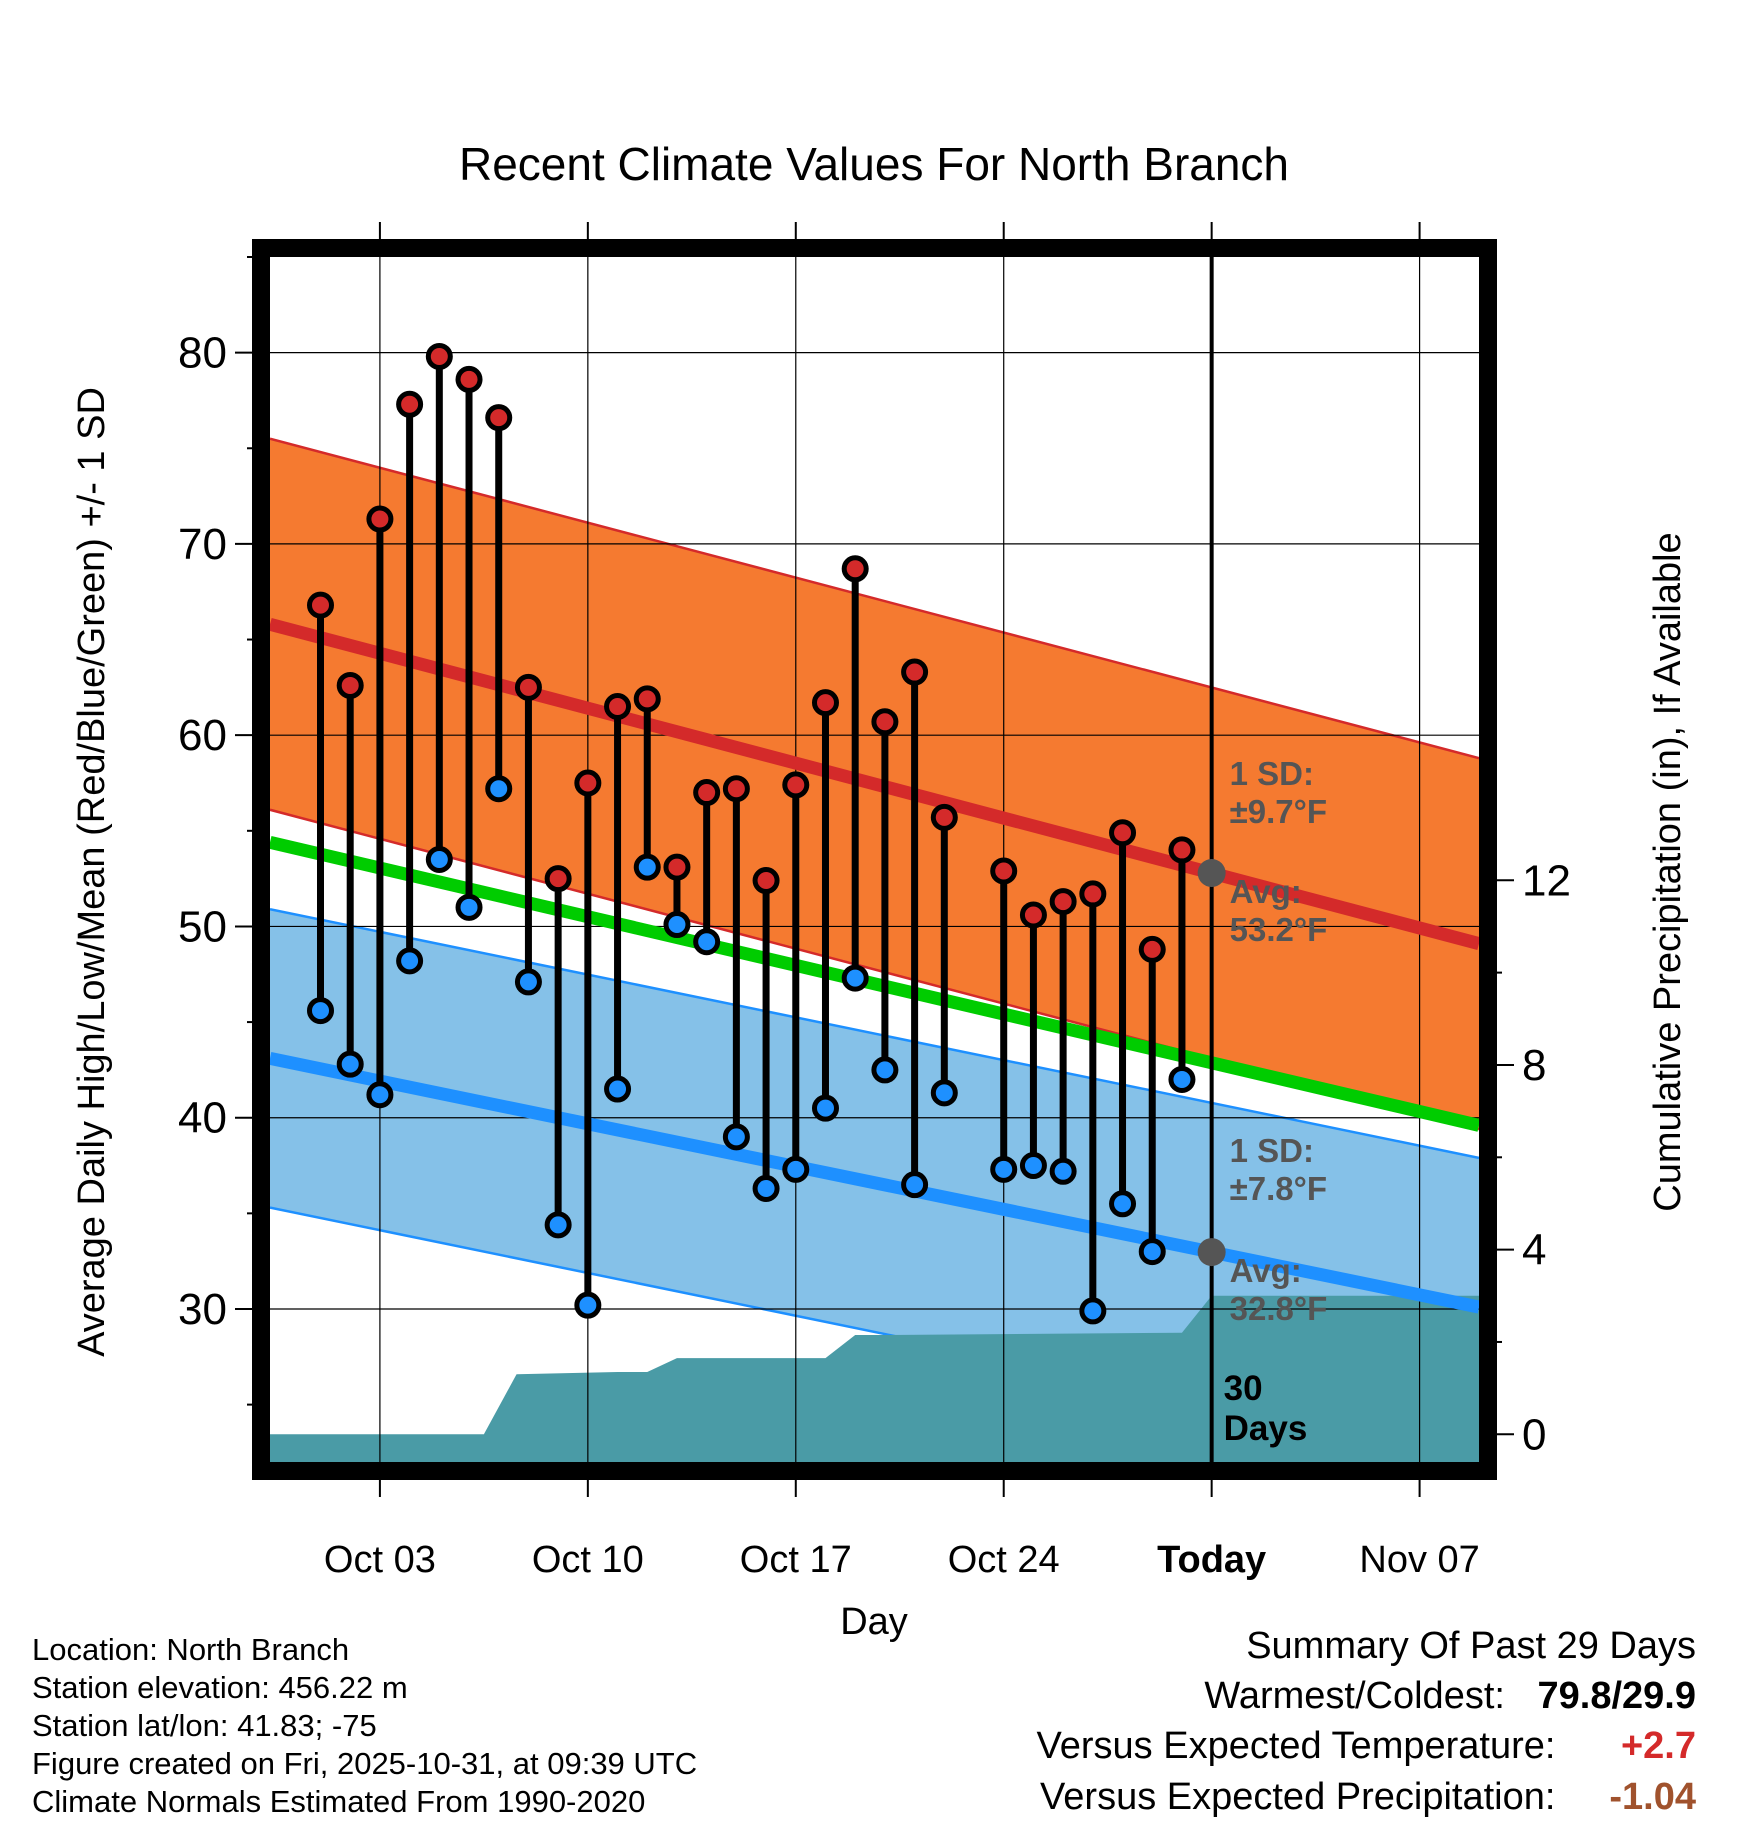 Image resolution: width=1748 pixels, height=1828 pixels. What do you see at coordinates (1534, 1434) in the screenshot?
I see `y2-tick-label: 0` at bounding box center [1534, 1434].